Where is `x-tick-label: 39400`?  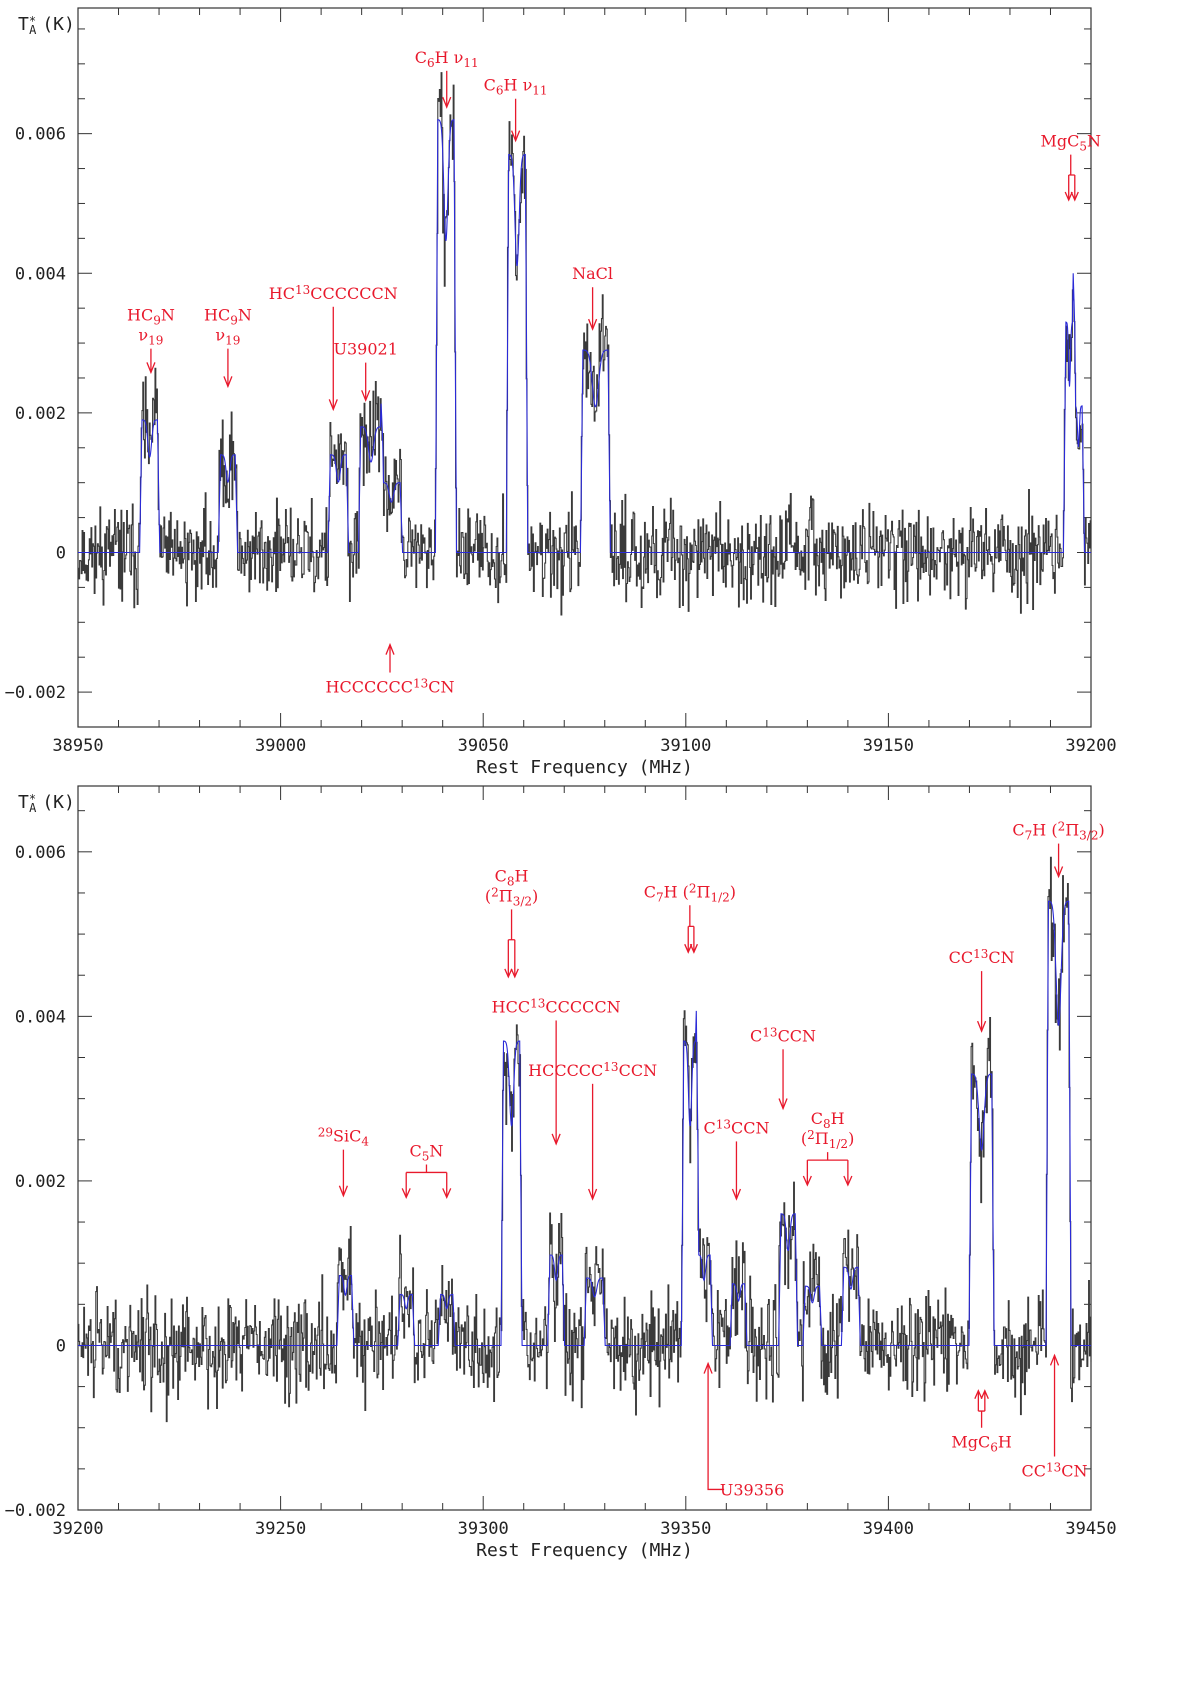
x-tick-label: 39400 is located at coordinates (888, 1529).